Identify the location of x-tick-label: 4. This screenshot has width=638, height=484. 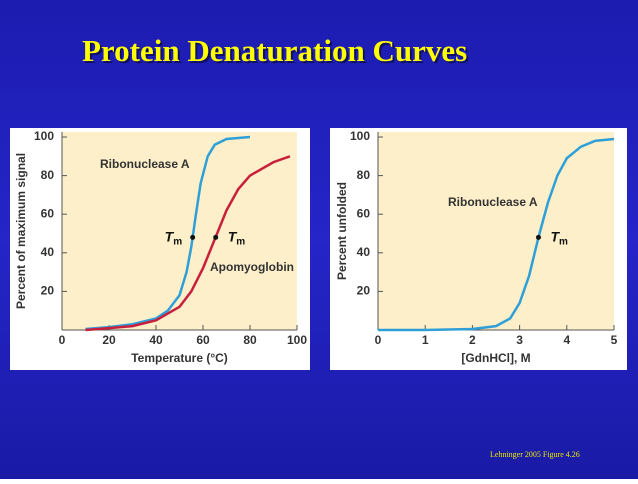
(566, 340).